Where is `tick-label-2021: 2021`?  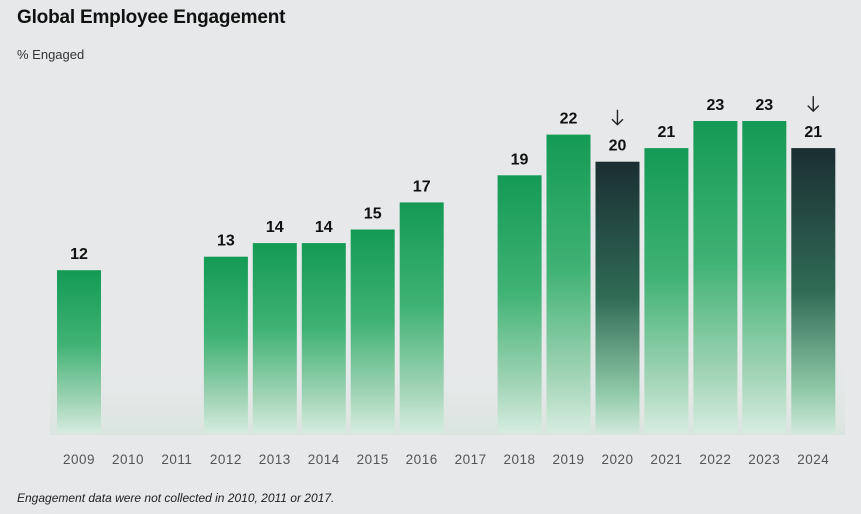
tick-label-2021: 2021 is located at coordinates (666, 459).